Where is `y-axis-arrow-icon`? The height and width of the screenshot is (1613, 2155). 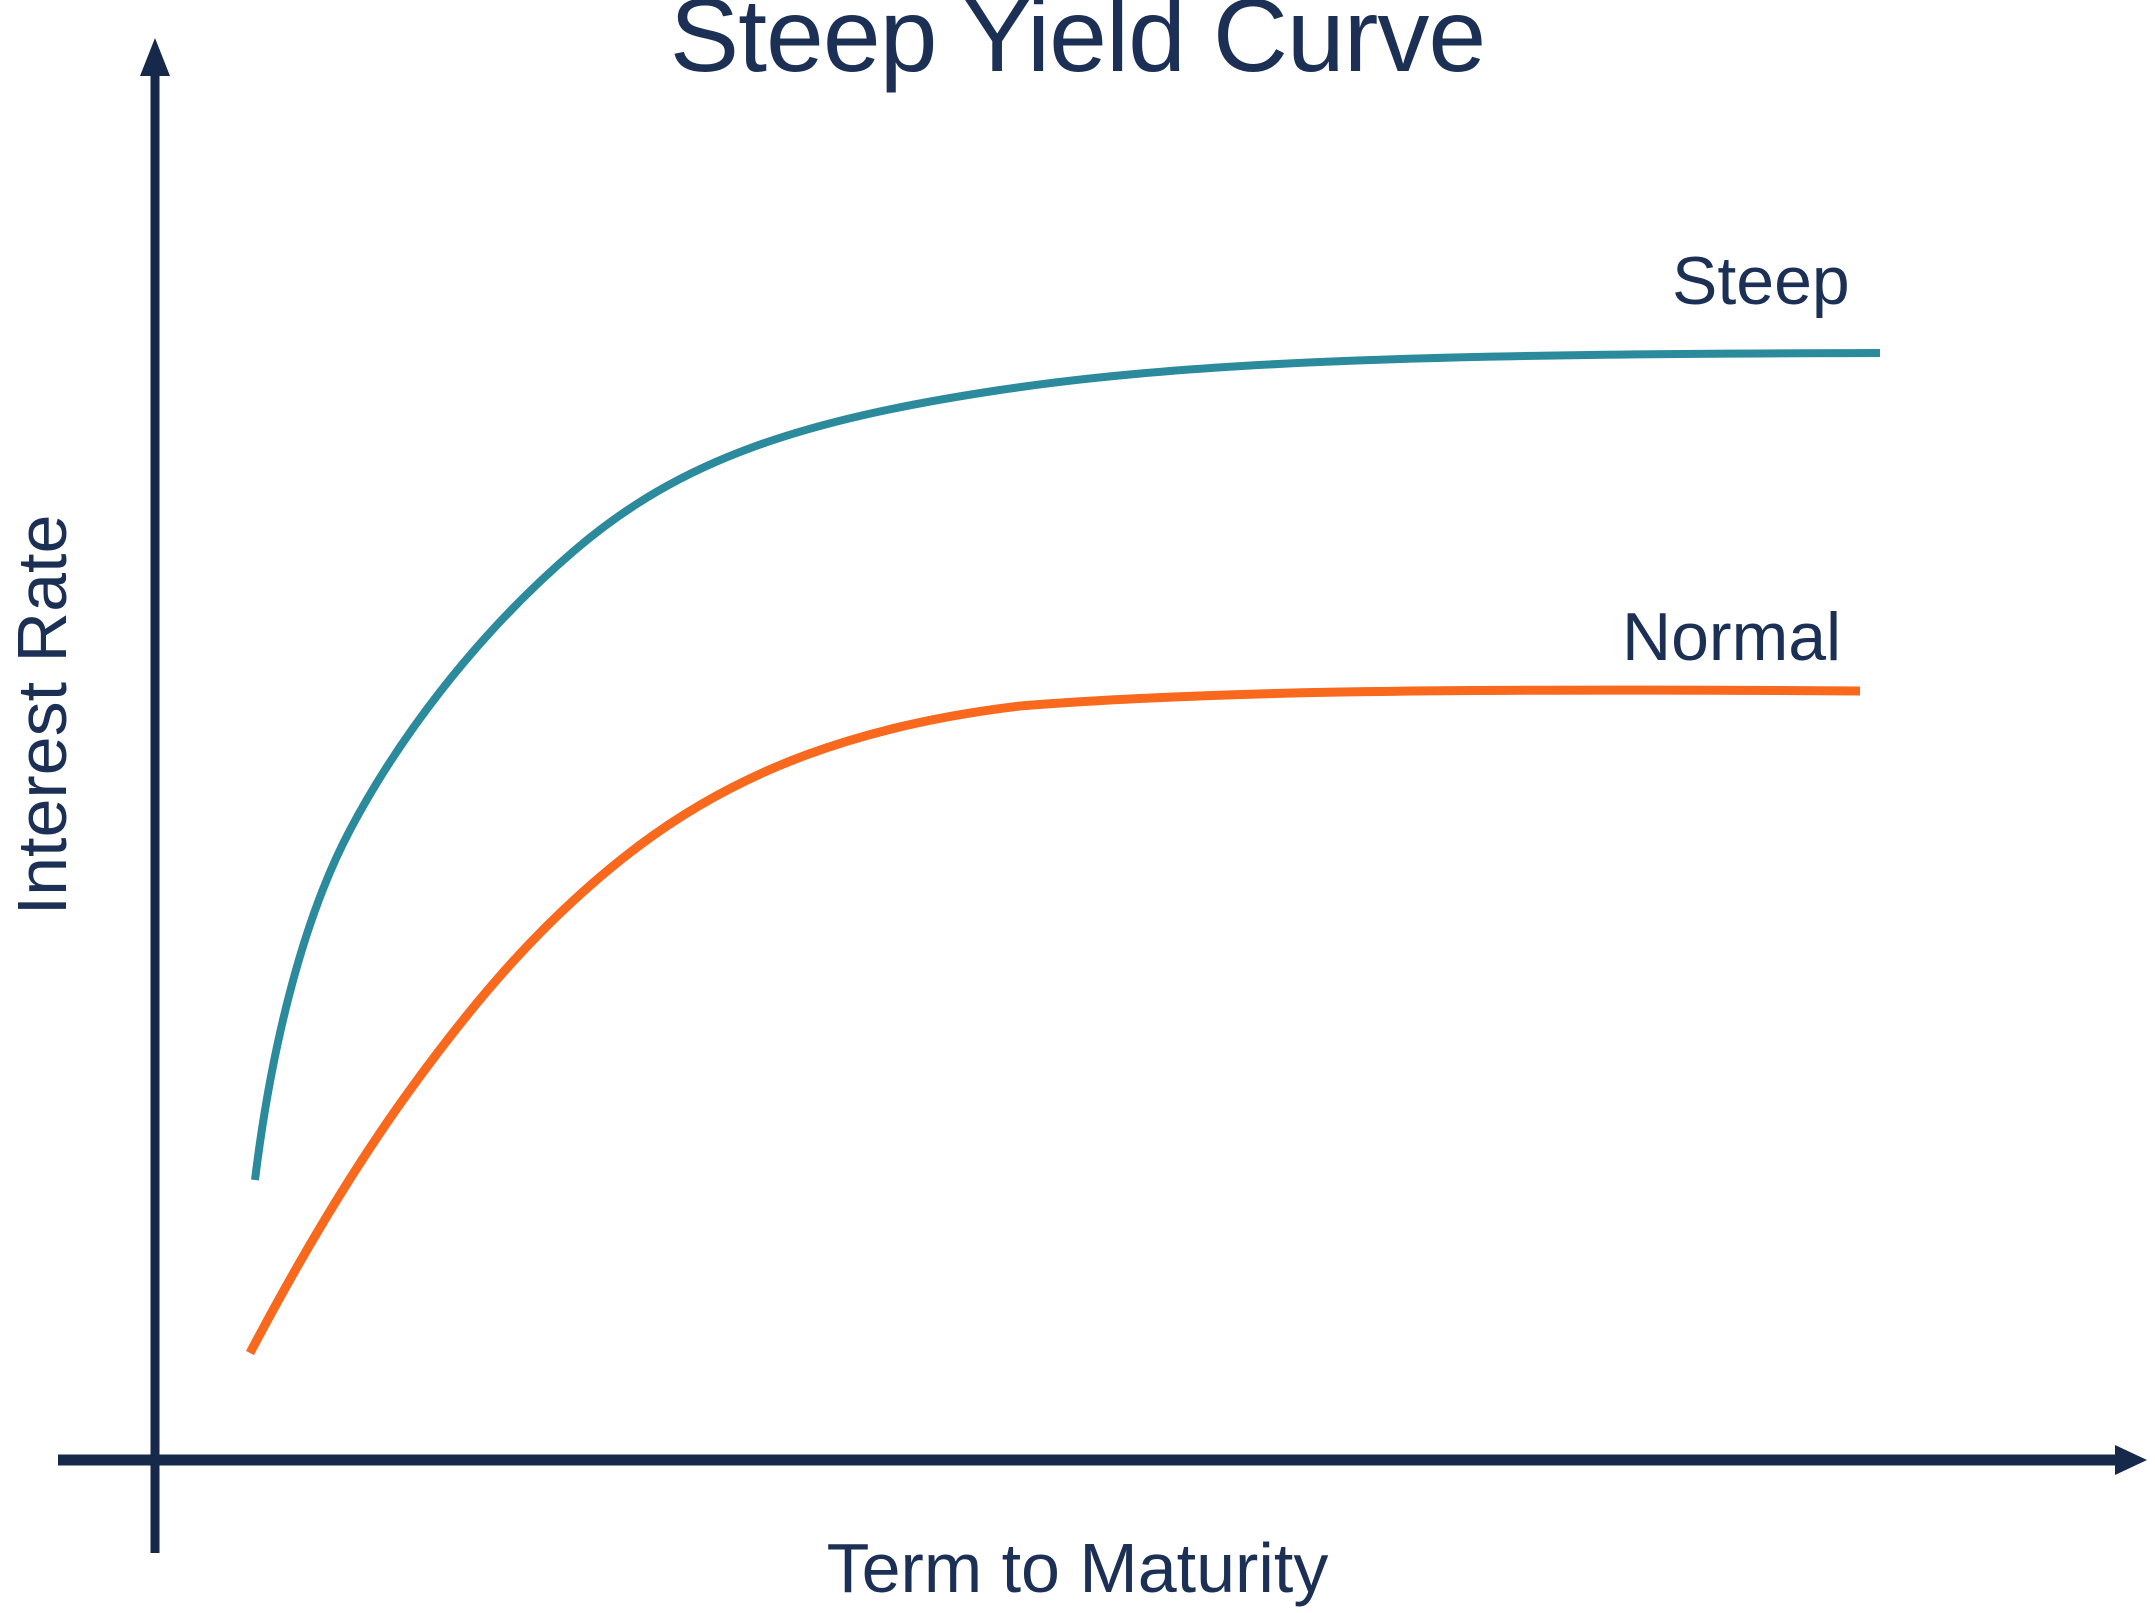
y-axis-arrow-icon is located at coordinates (155, 57).